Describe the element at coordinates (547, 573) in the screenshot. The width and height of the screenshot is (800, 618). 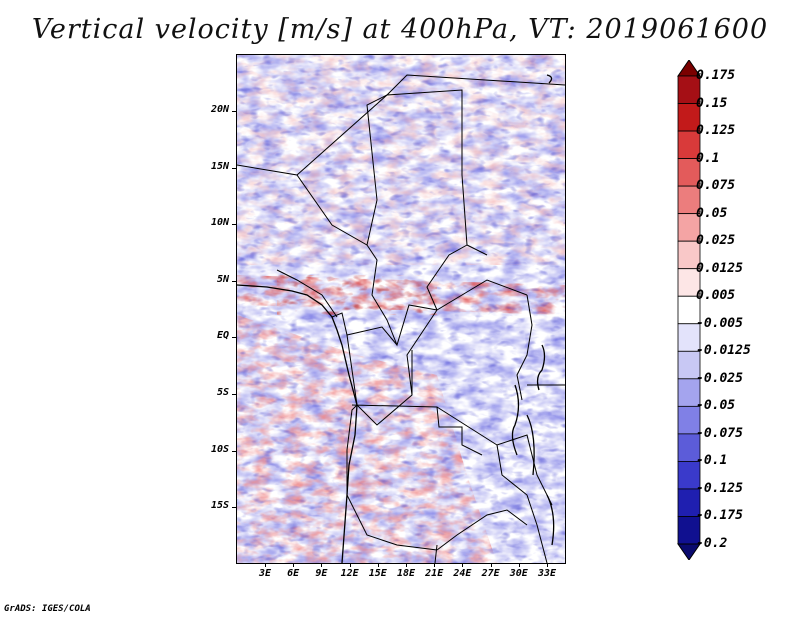
I see `lon-label: 33E` at that location.